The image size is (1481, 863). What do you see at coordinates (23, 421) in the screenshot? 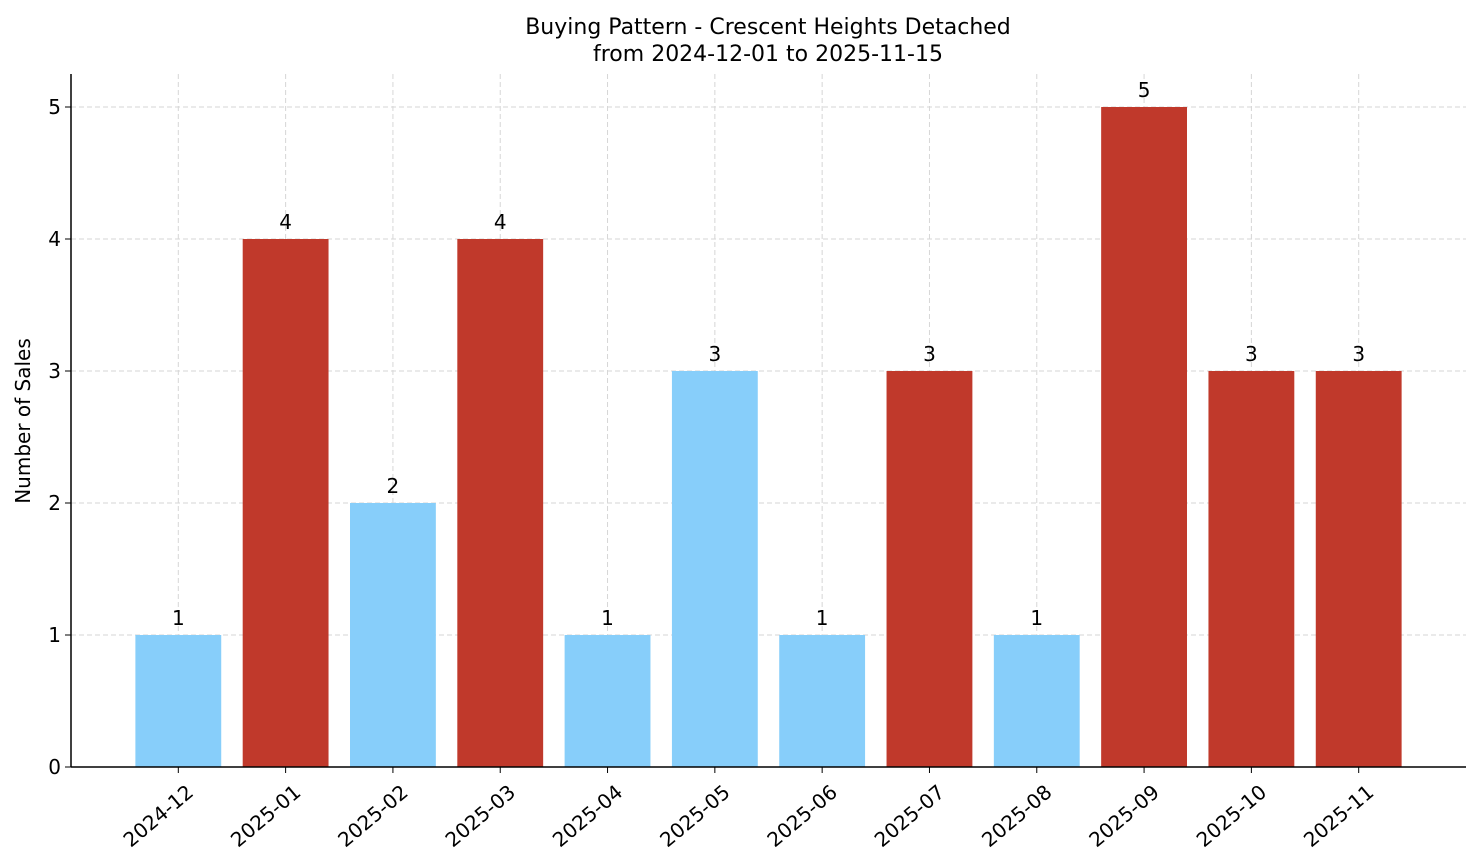
I see `y-axis-label: Number of Sales` at bounding box center [23, 421].